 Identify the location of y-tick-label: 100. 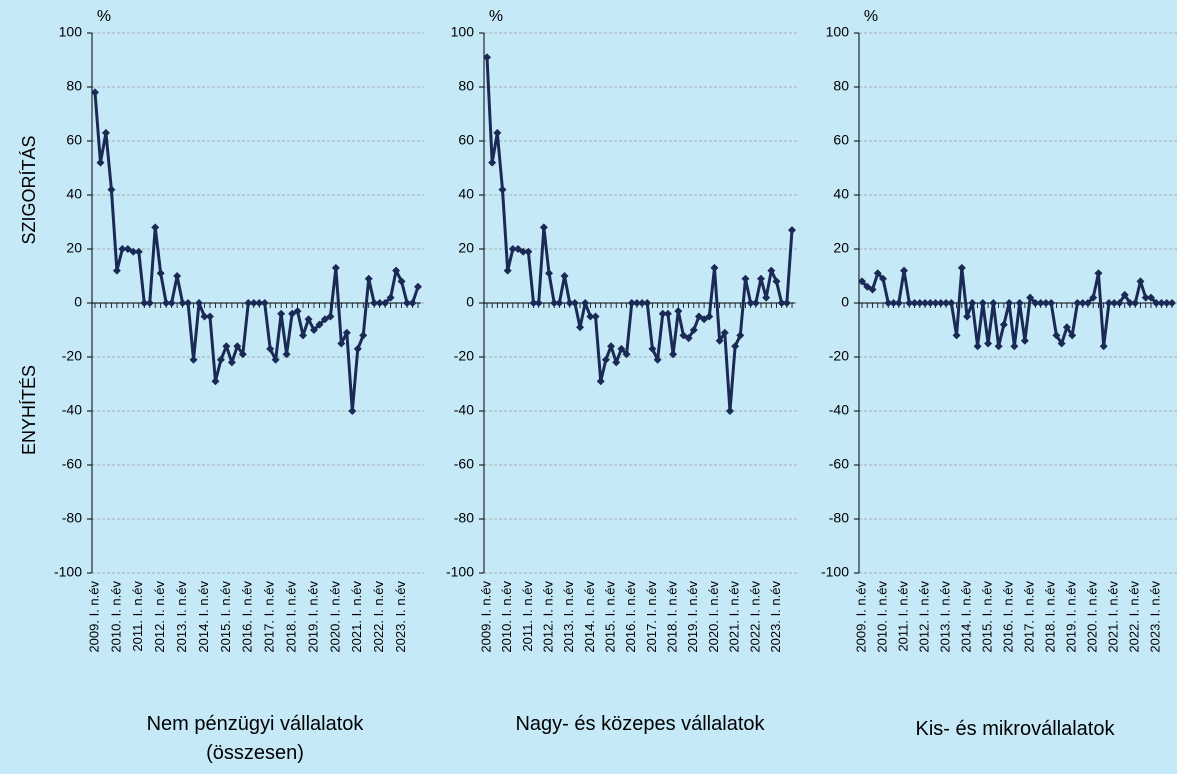
(463, 32).